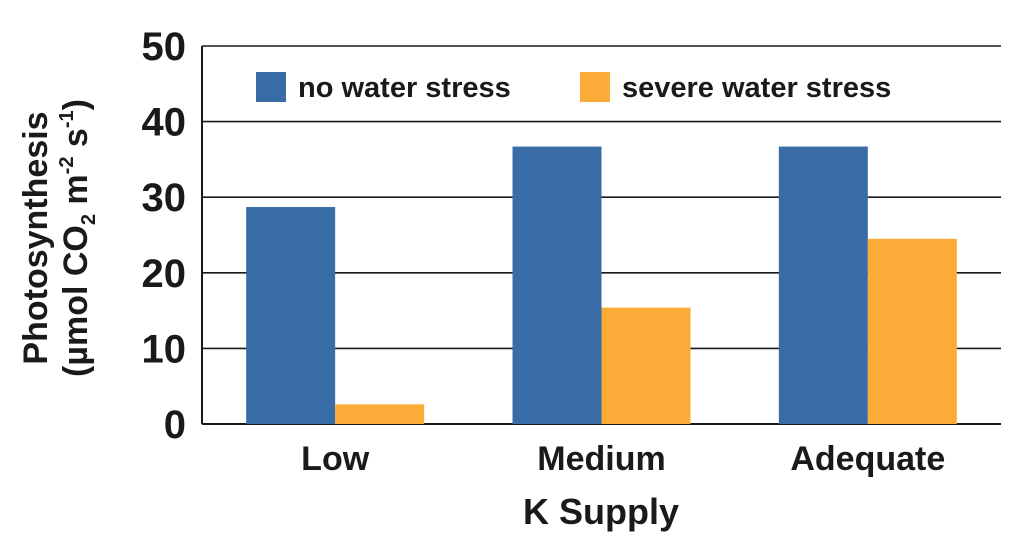 This screenshot has height=540, width=1024. Describe the element at coordinates (164, 198) in the screenshot. I see `y-tick-label: 30` at that location.